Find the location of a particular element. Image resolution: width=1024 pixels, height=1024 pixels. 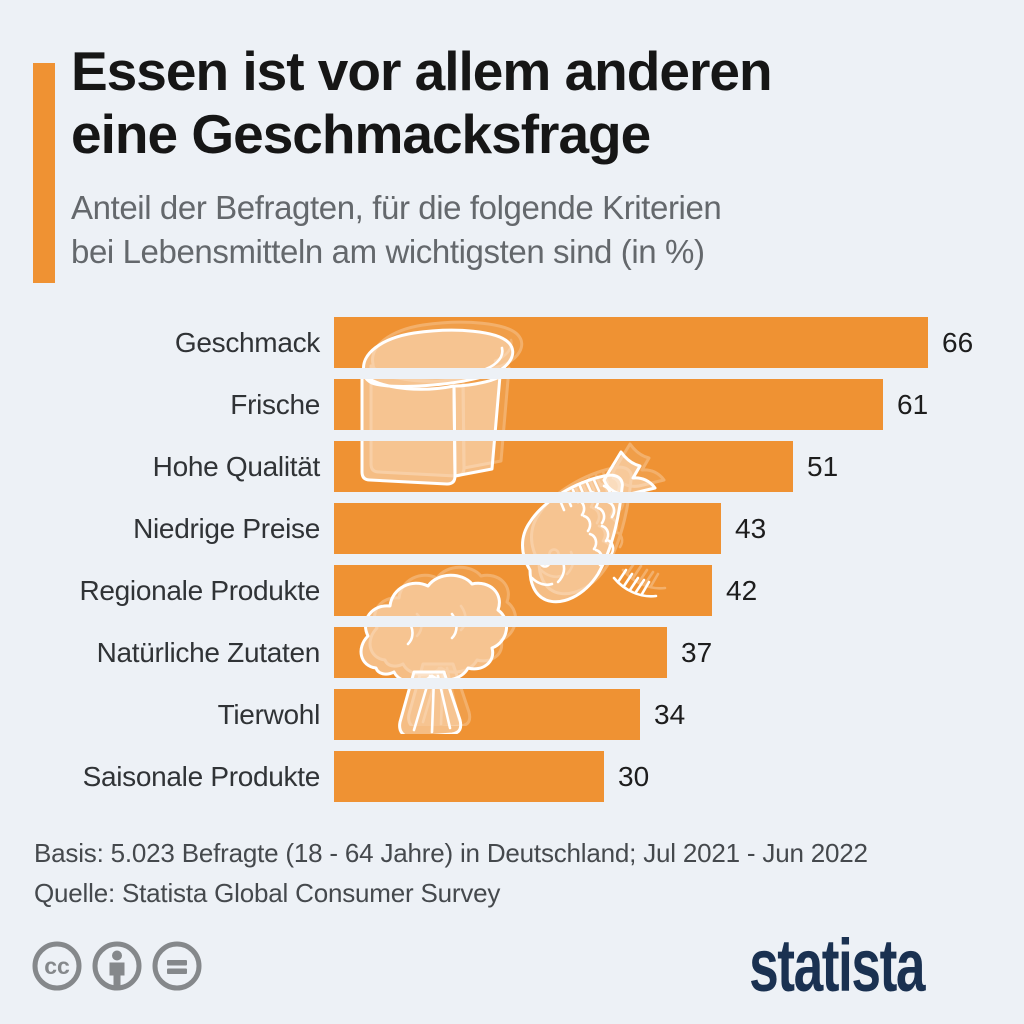

statista-wordmark: statista is located at coordinates (836, 965).